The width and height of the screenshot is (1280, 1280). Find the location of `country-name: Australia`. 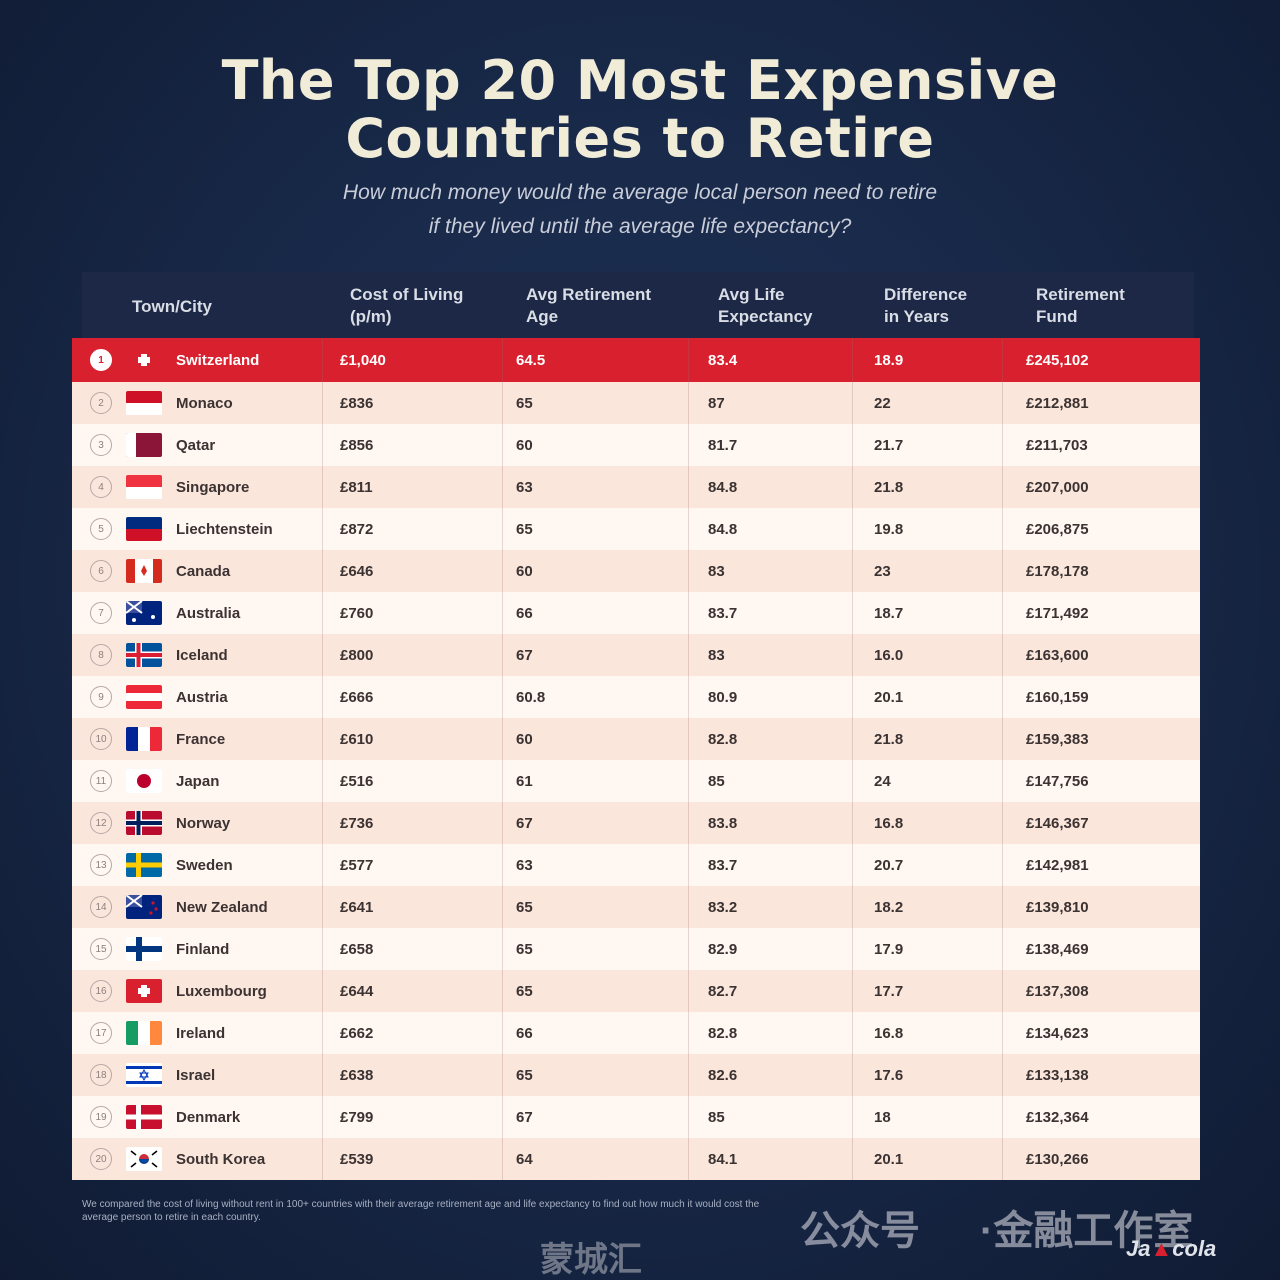

country-name: Australia is located at coordinates (208, 613).